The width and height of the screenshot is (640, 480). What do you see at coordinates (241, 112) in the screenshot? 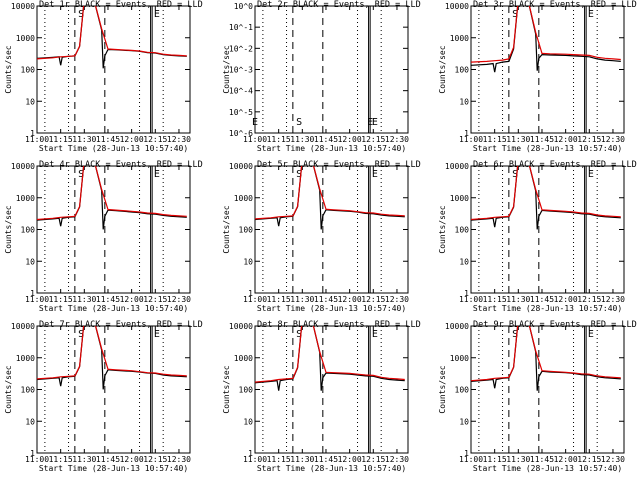
I see `y-tick-label: 10^-5` at bounding box center [241, 112].